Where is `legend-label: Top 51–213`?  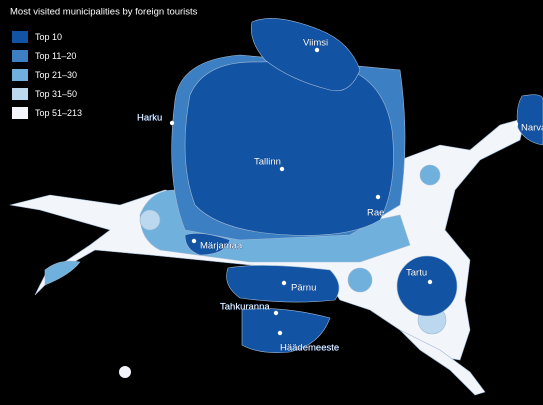 legend-label: Top 51–213 is located at coordinates (58, 113).